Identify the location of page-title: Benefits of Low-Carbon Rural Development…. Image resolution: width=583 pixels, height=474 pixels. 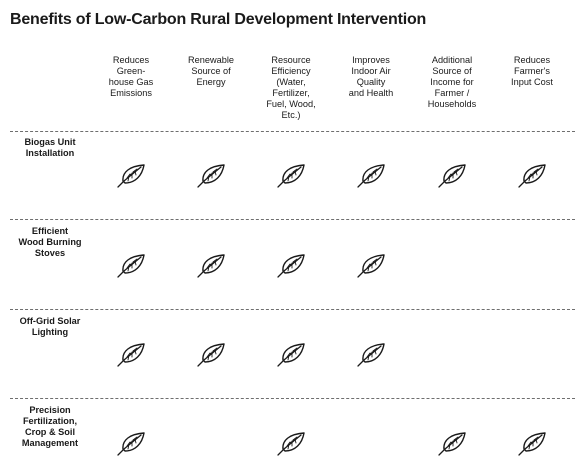
(218, 19).